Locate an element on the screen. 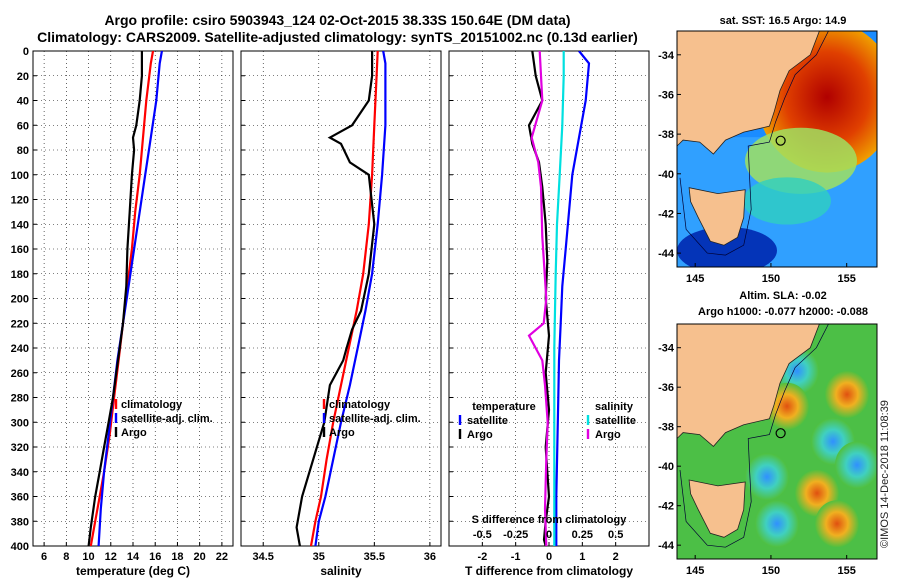  depth-tick-label: 40 is located at coordinates (23, 102).